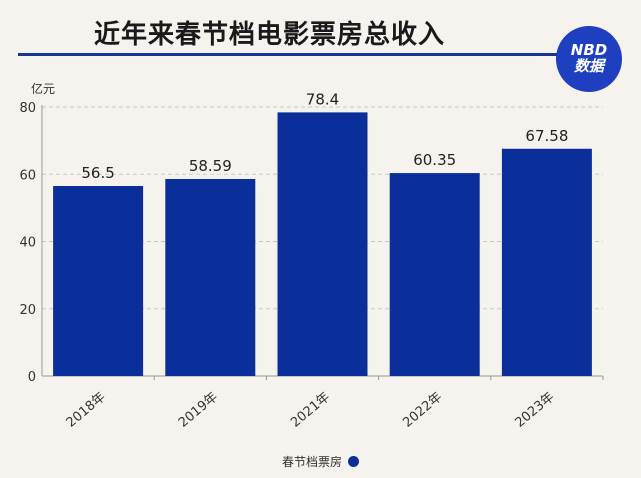  Describe the element at coordinates (270, 35) in the screenshot. I see `chart-title: 近年来春节档电影票房总收入` at that location.